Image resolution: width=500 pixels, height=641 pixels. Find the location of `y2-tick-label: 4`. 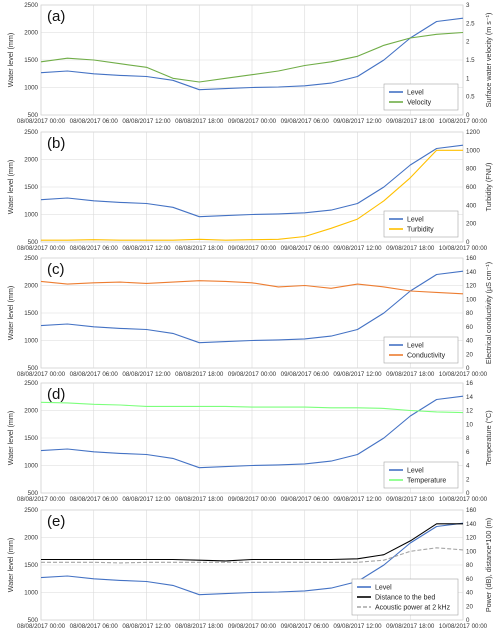

y2-tick-label: 4 is located at coordinates (468, 466).